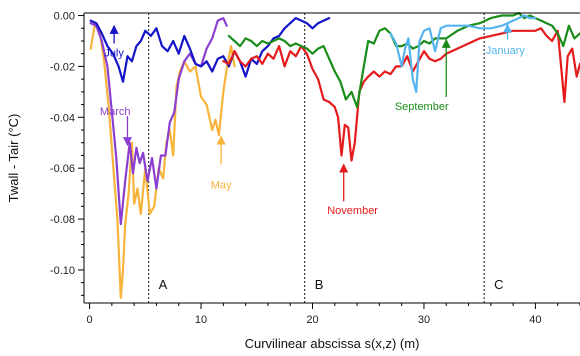 This screenshot has height=356, width=580. I want to click on region-label: B, so click(319, 284).